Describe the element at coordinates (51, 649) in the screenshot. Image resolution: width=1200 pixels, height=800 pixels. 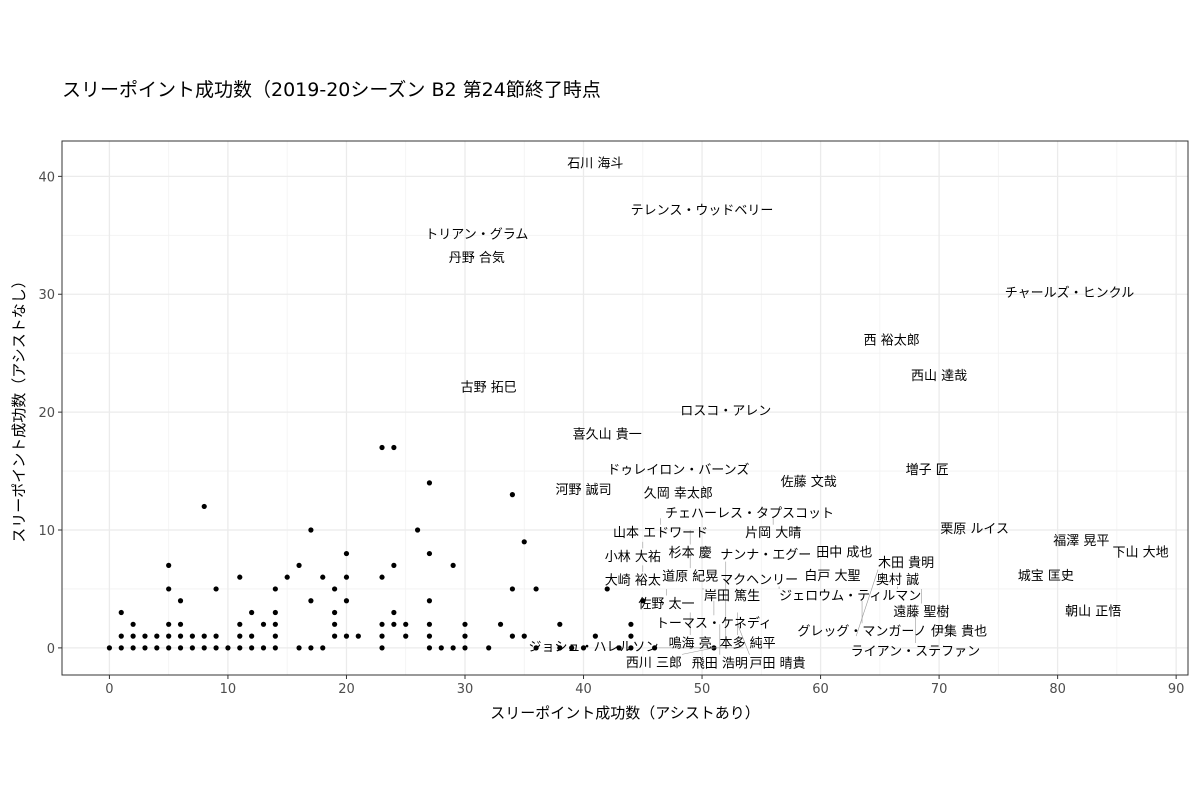
I see `y-tick-label: 0` at that location.